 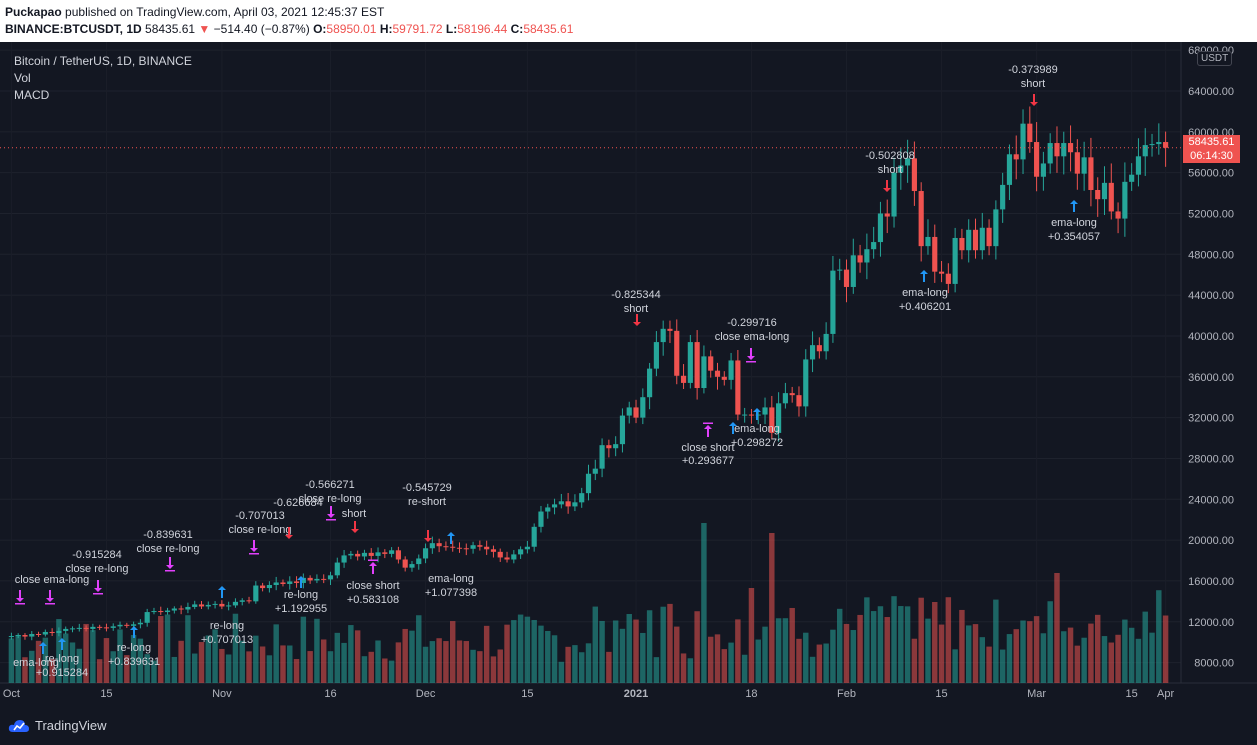 What do you see at coordinates (71, 725) in the screenshot?
I see `brand-name: TradingView` at bounding box center [71, 725].